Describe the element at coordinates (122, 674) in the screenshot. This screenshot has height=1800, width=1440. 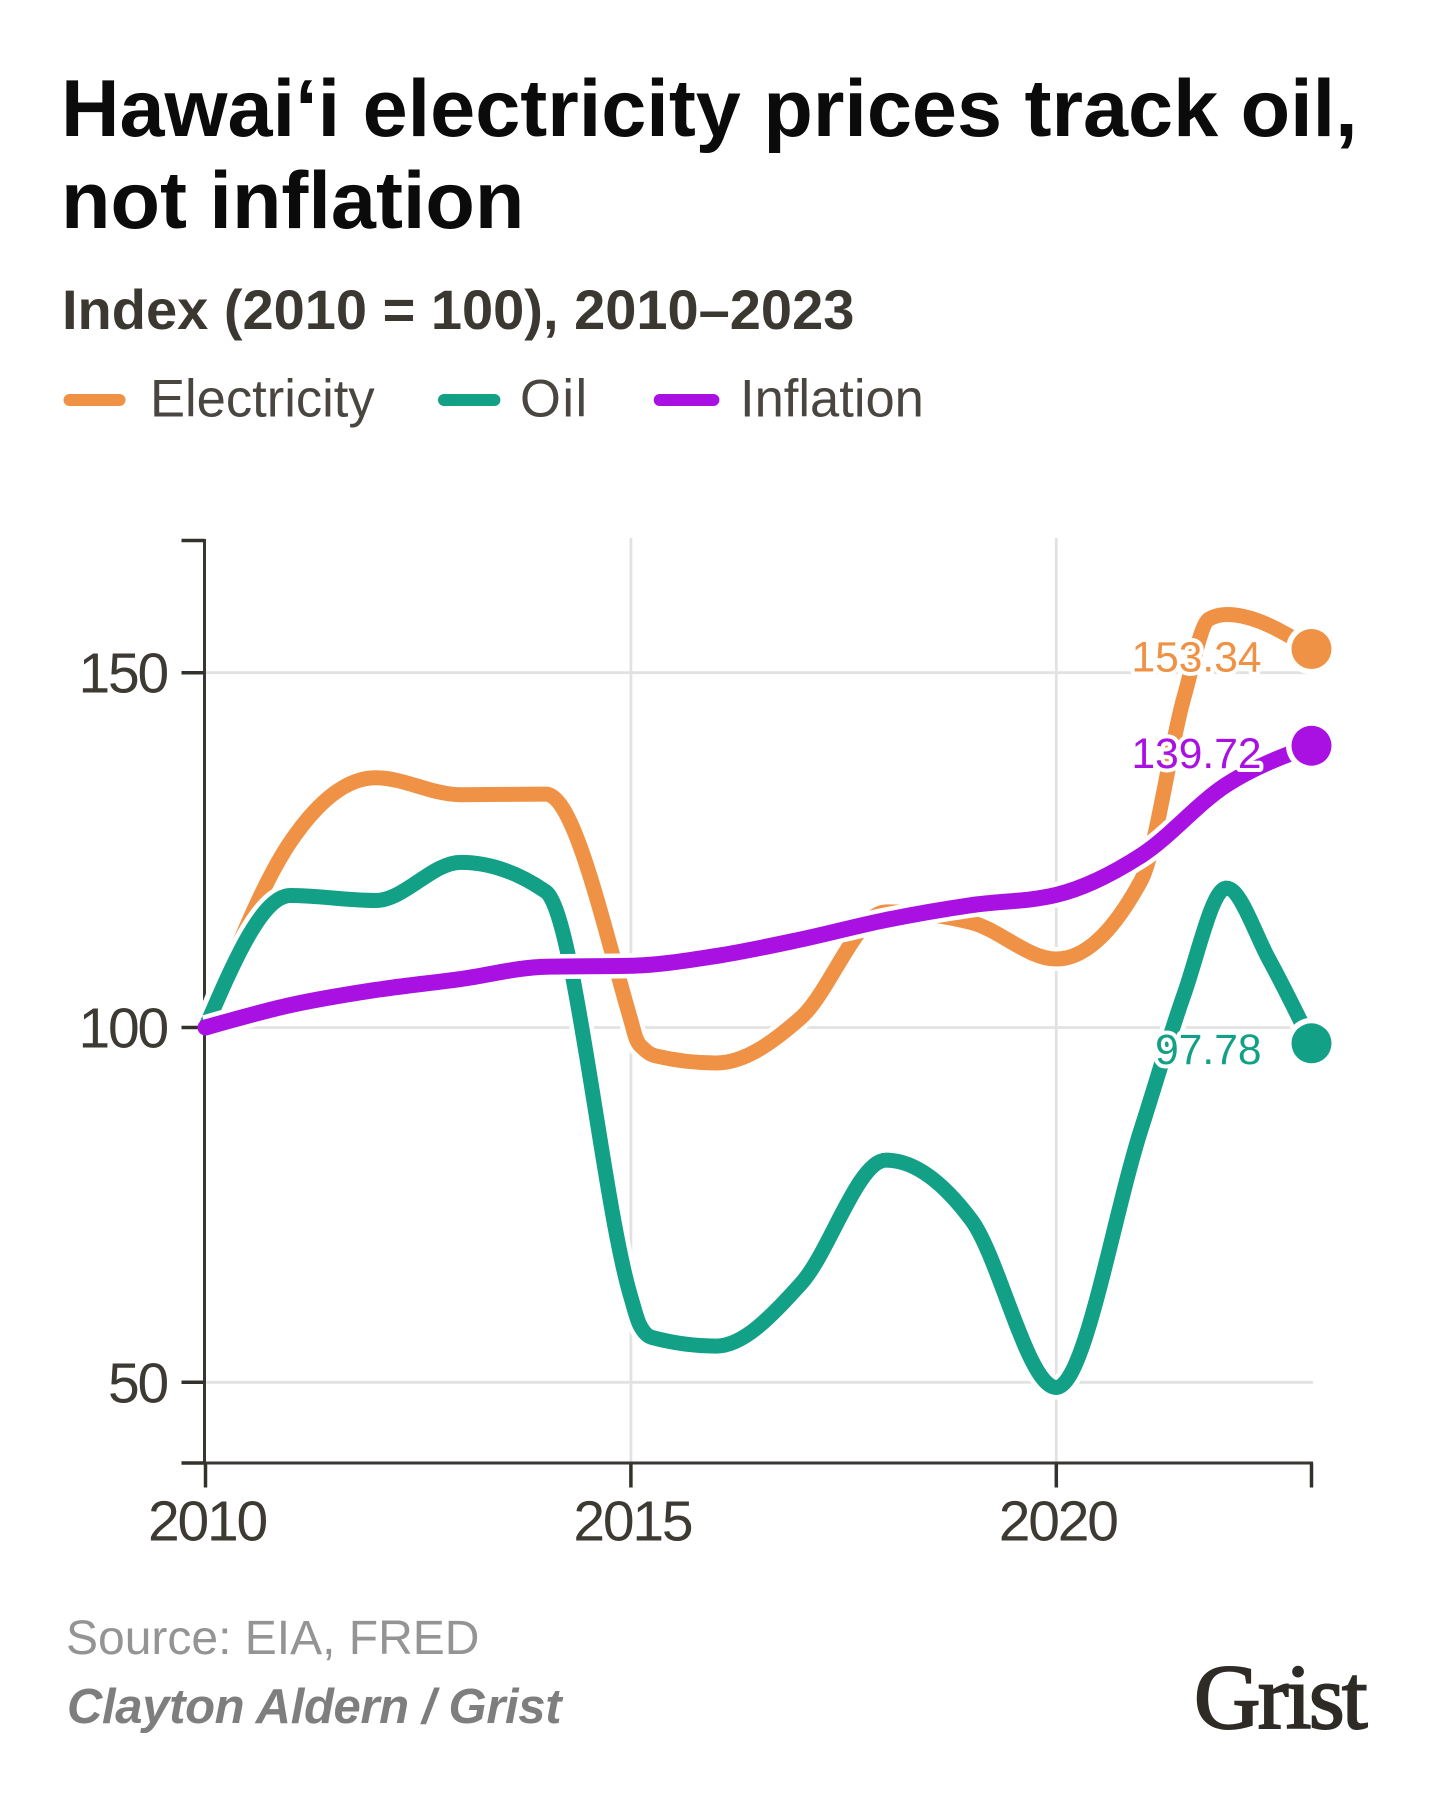
I see `svg-text: 150` at that location.